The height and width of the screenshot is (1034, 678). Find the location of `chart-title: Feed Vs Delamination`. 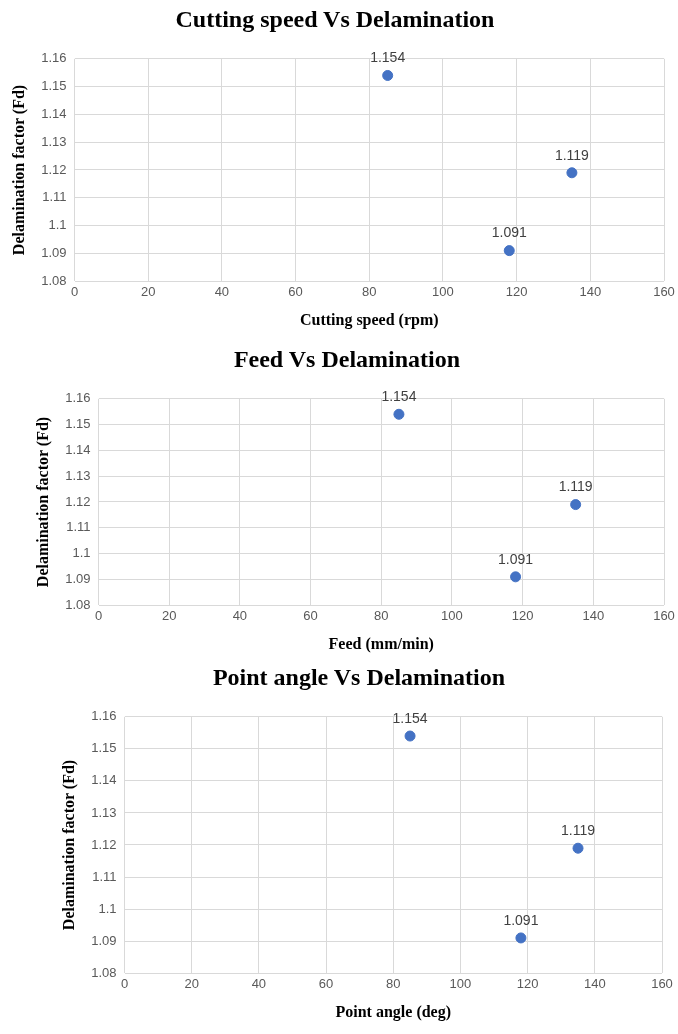

chart-title: Feed Vs Delamination is located at coordinates (347, 358).